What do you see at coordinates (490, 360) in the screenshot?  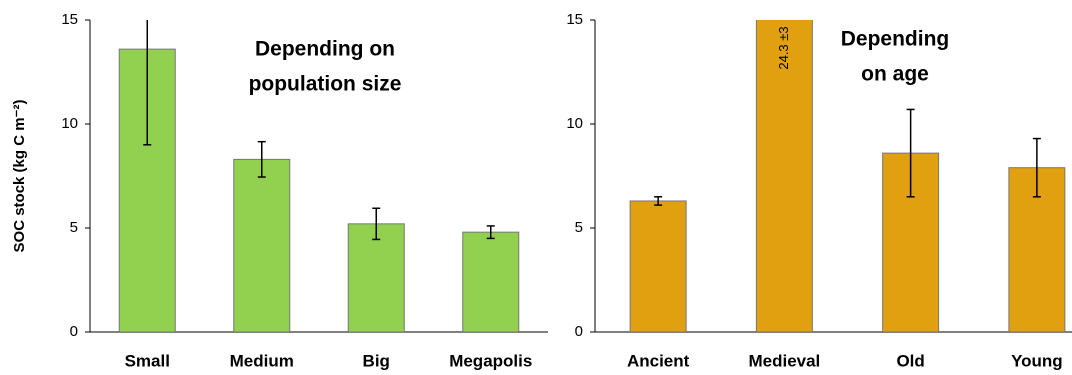 I see `x-tick-label: Megapolis` at bounding box center [490, 360].